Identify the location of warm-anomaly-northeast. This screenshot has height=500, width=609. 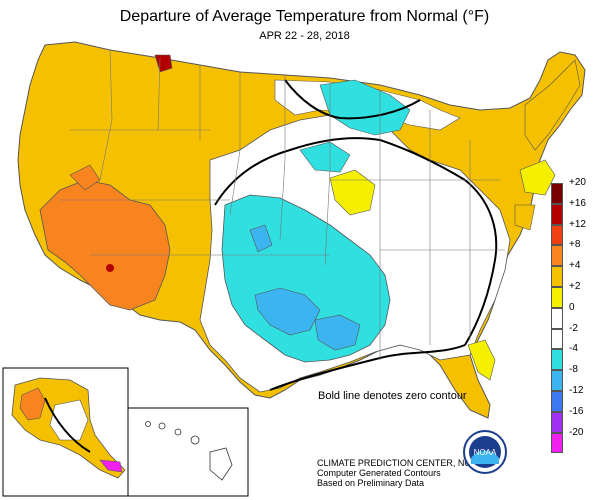
(552, 105).